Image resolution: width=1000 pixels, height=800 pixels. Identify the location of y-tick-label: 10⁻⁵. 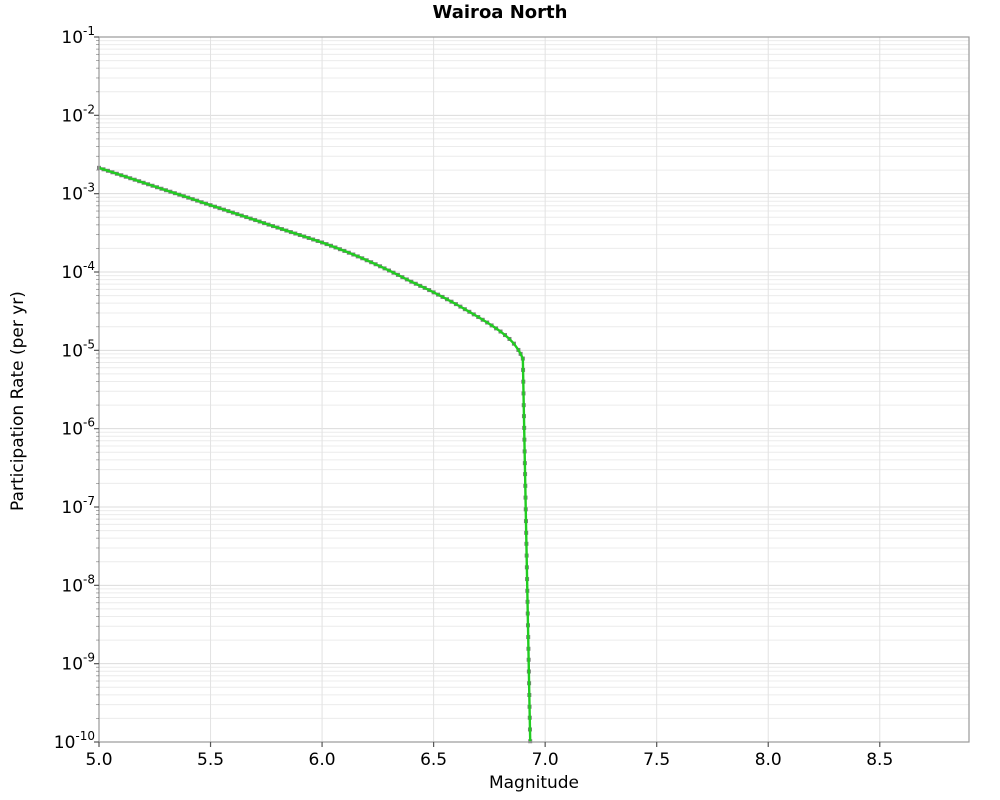
(78, 349).